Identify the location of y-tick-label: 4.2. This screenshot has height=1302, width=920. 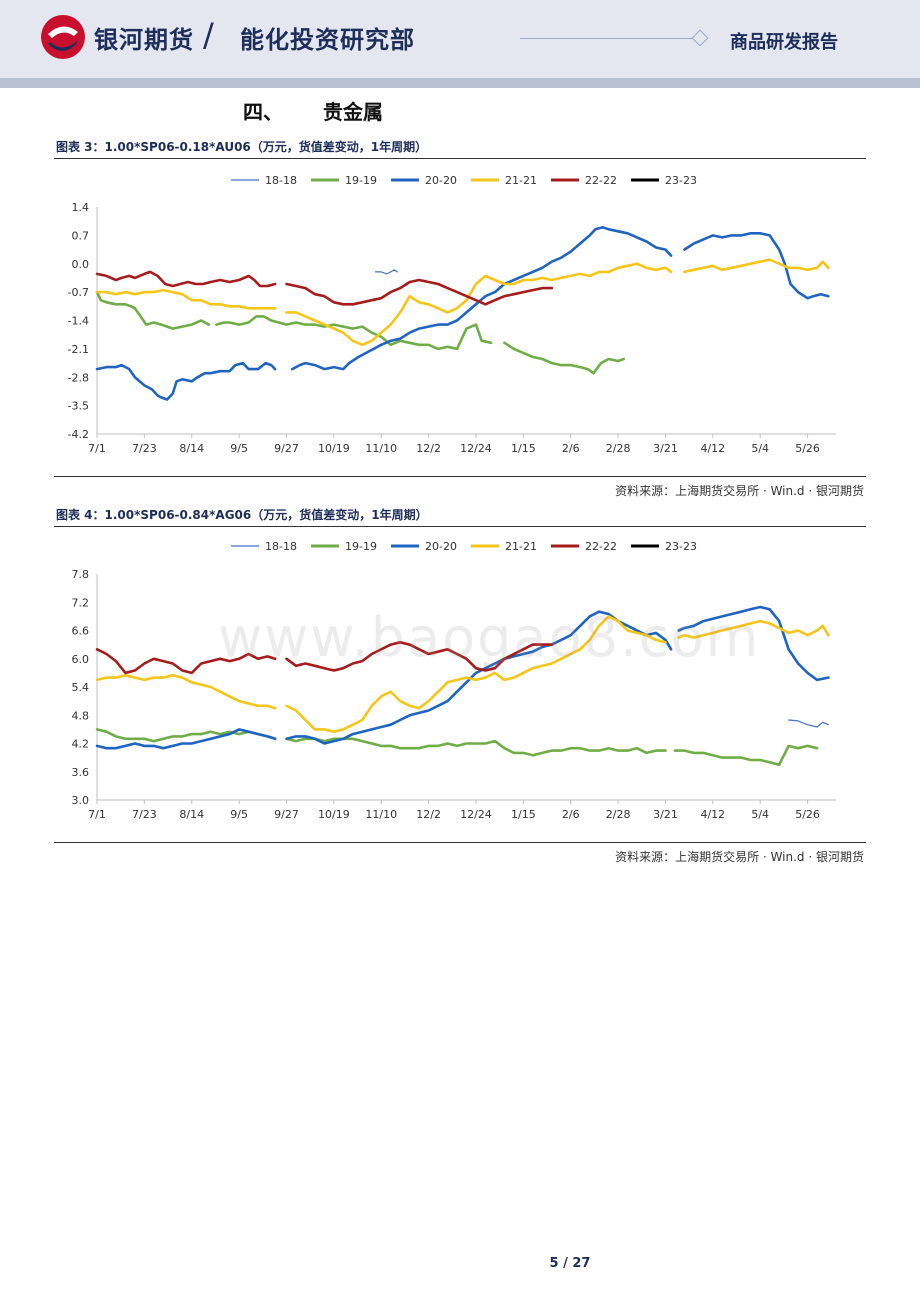
(81, 744).